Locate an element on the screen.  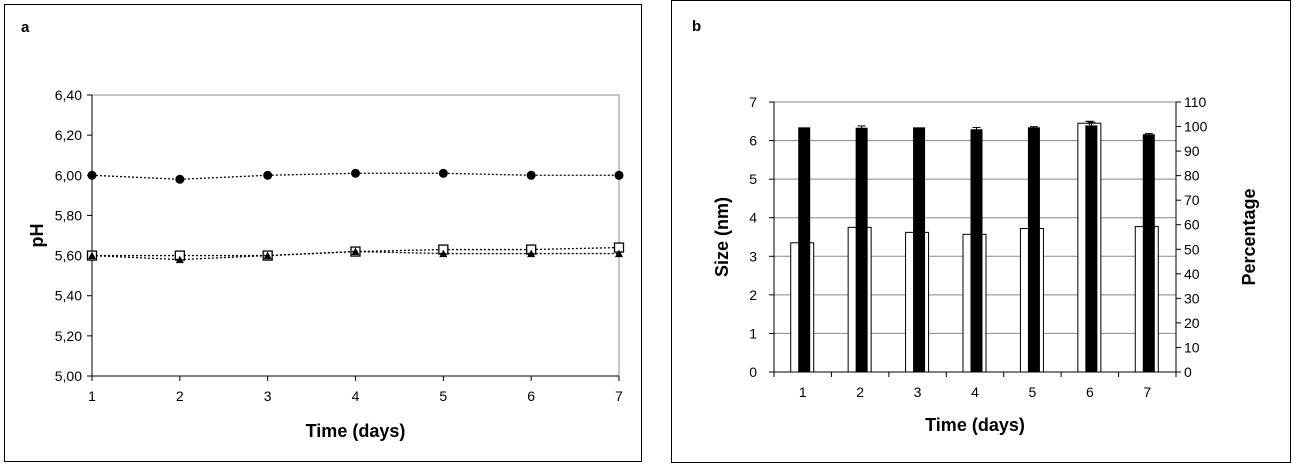
left-axis-title: Size (nm) is located at coordinates (722, 237).